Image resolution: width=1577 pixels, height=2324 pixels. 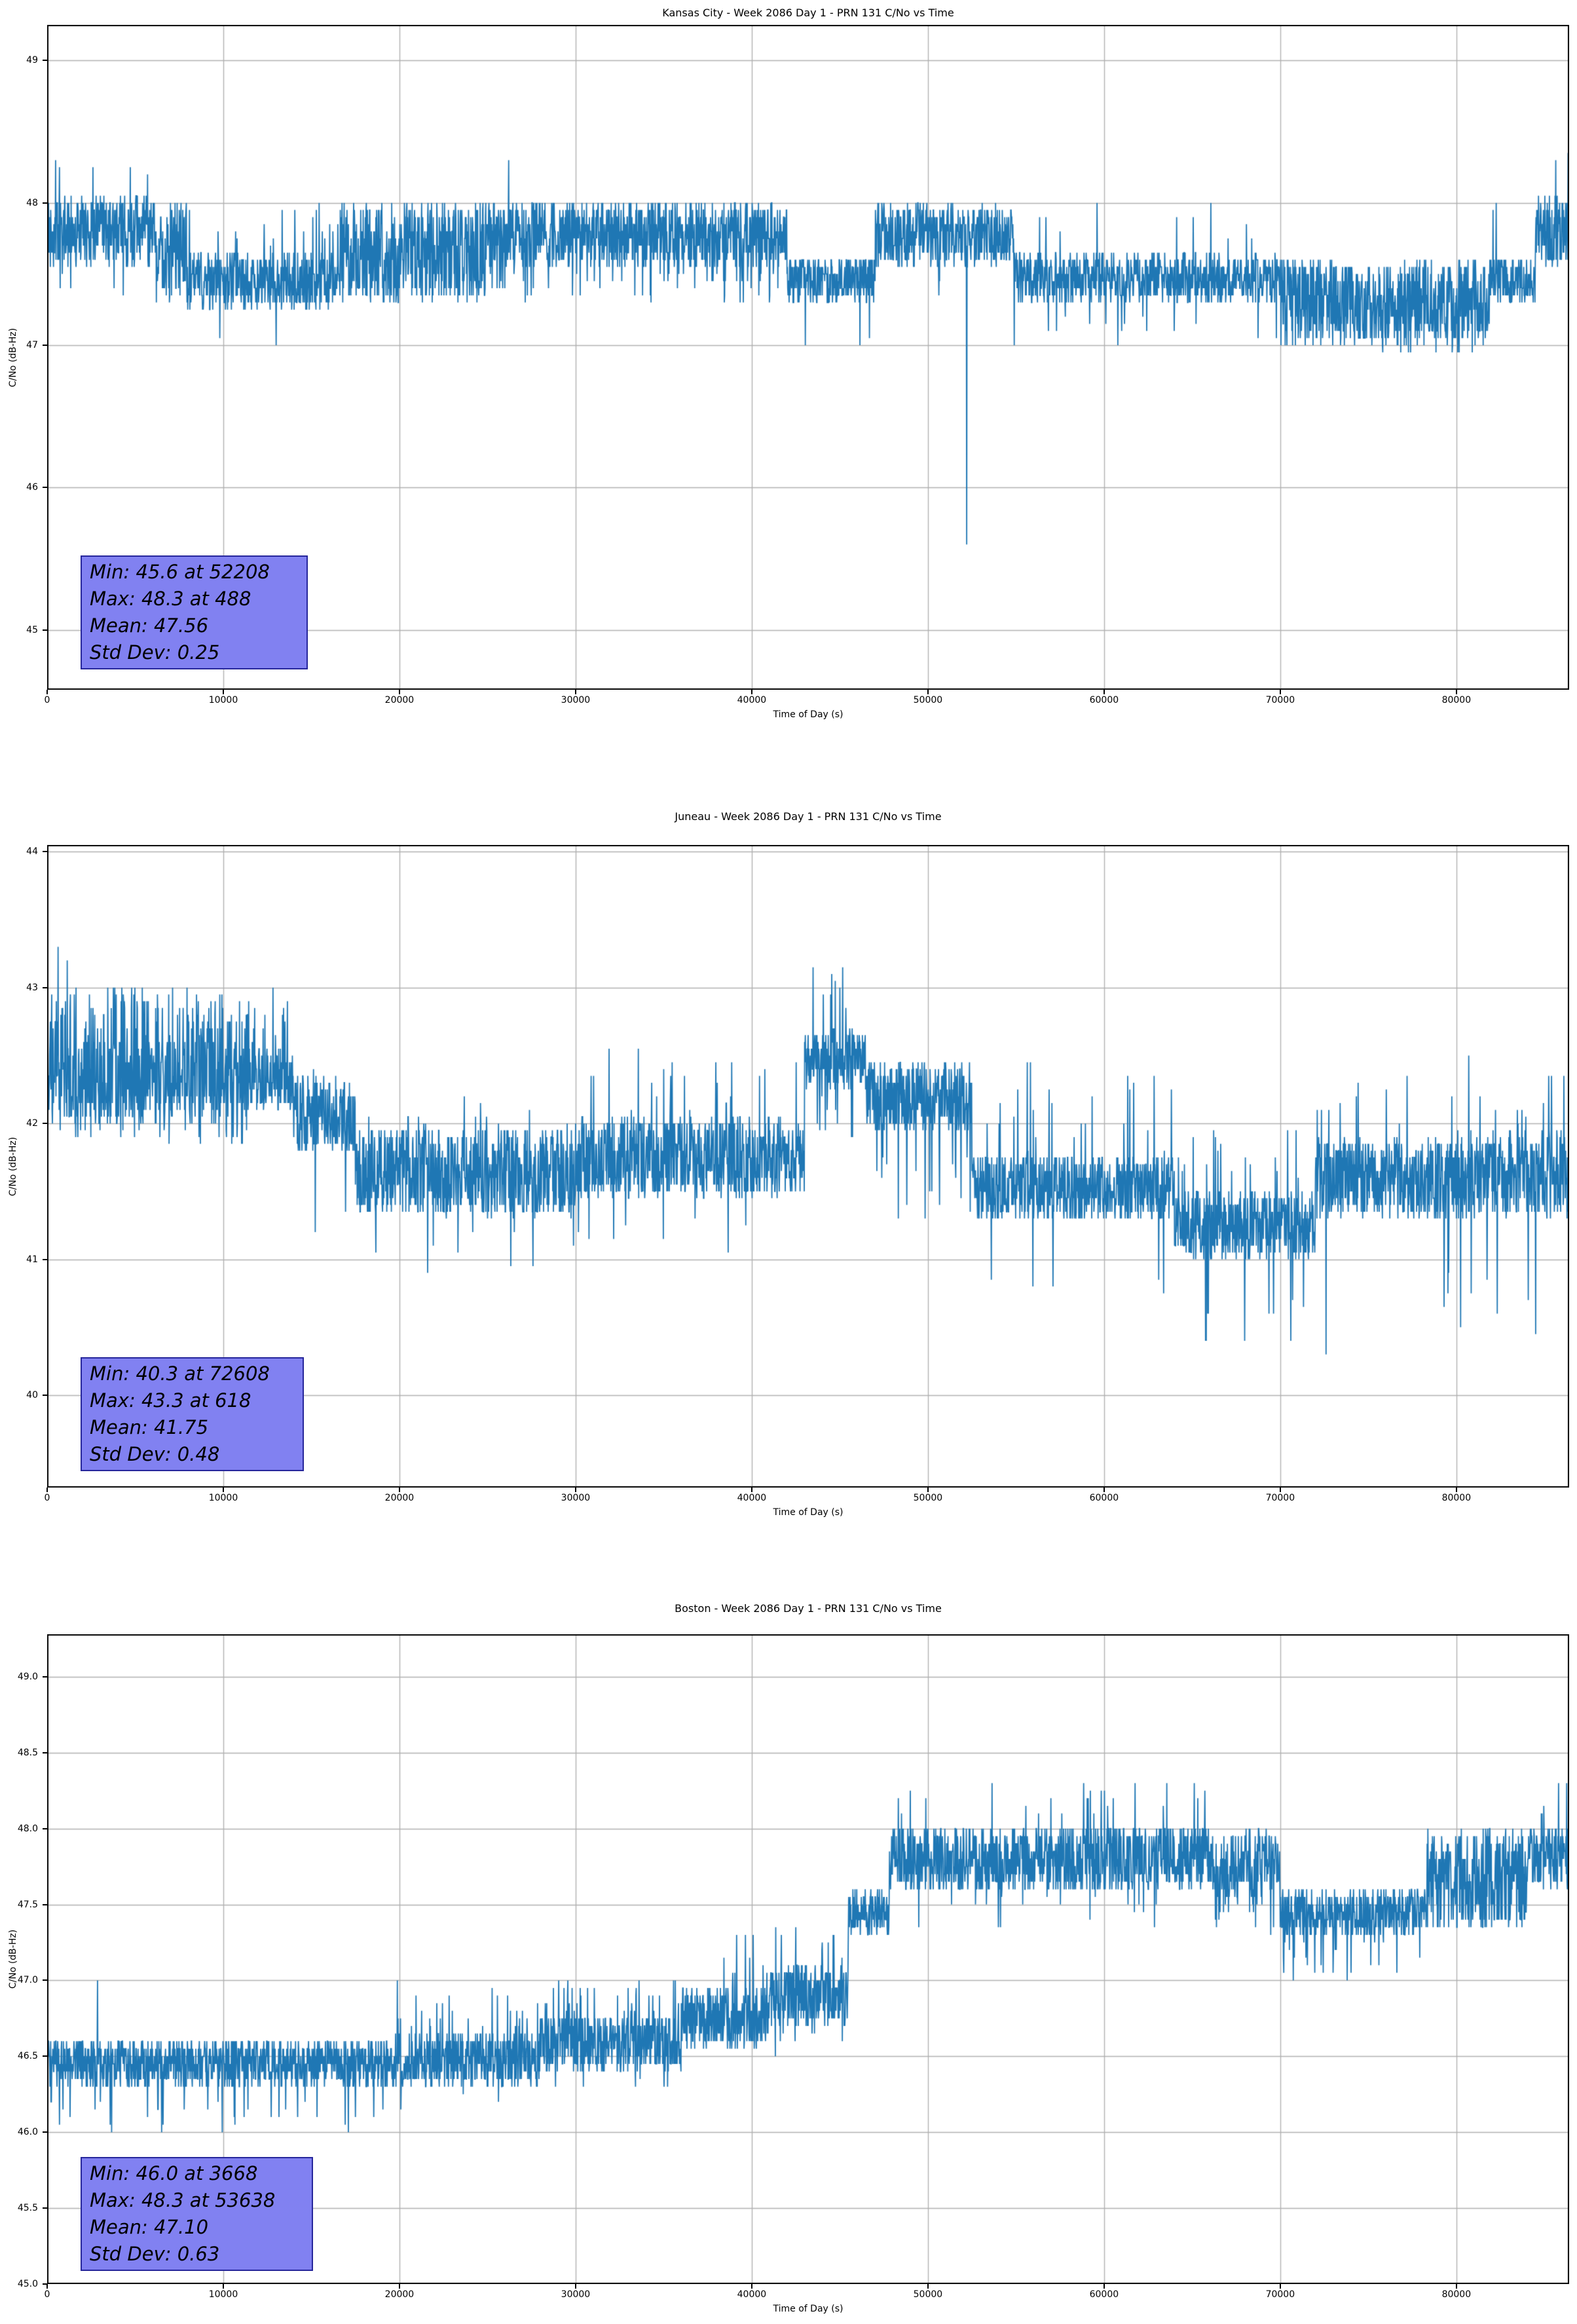 I want to click on stats-stddev: Std Dev: 0.48, so click(x=155, y=1454).